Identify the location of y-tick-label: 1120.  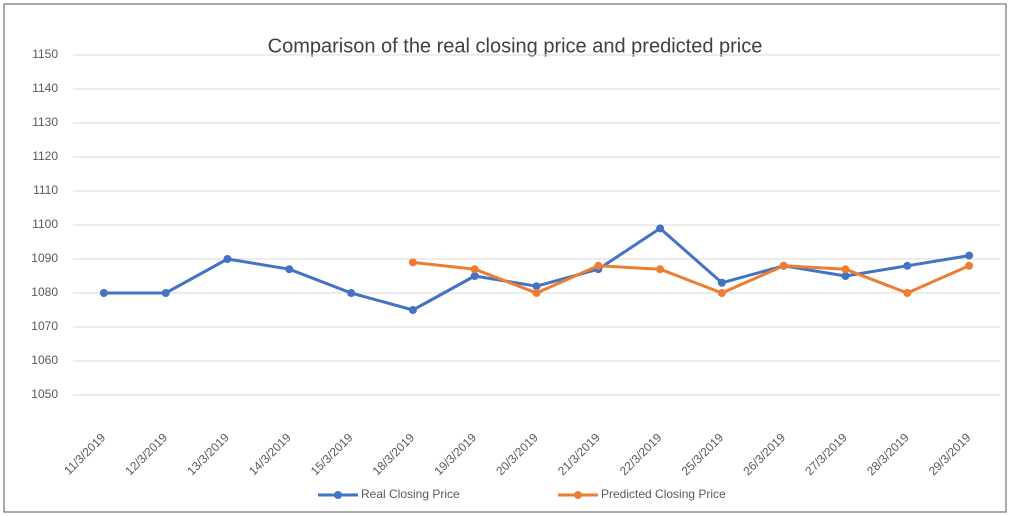
(45, 156).